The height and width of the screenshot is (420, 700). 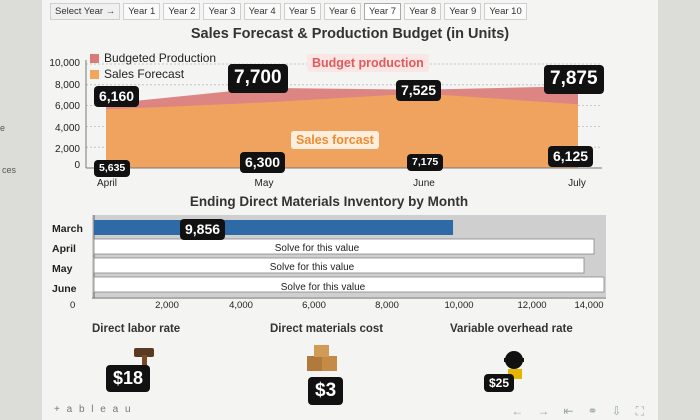 I want to click on callout-budget-production: Budget production, so click(x=368, y=63).